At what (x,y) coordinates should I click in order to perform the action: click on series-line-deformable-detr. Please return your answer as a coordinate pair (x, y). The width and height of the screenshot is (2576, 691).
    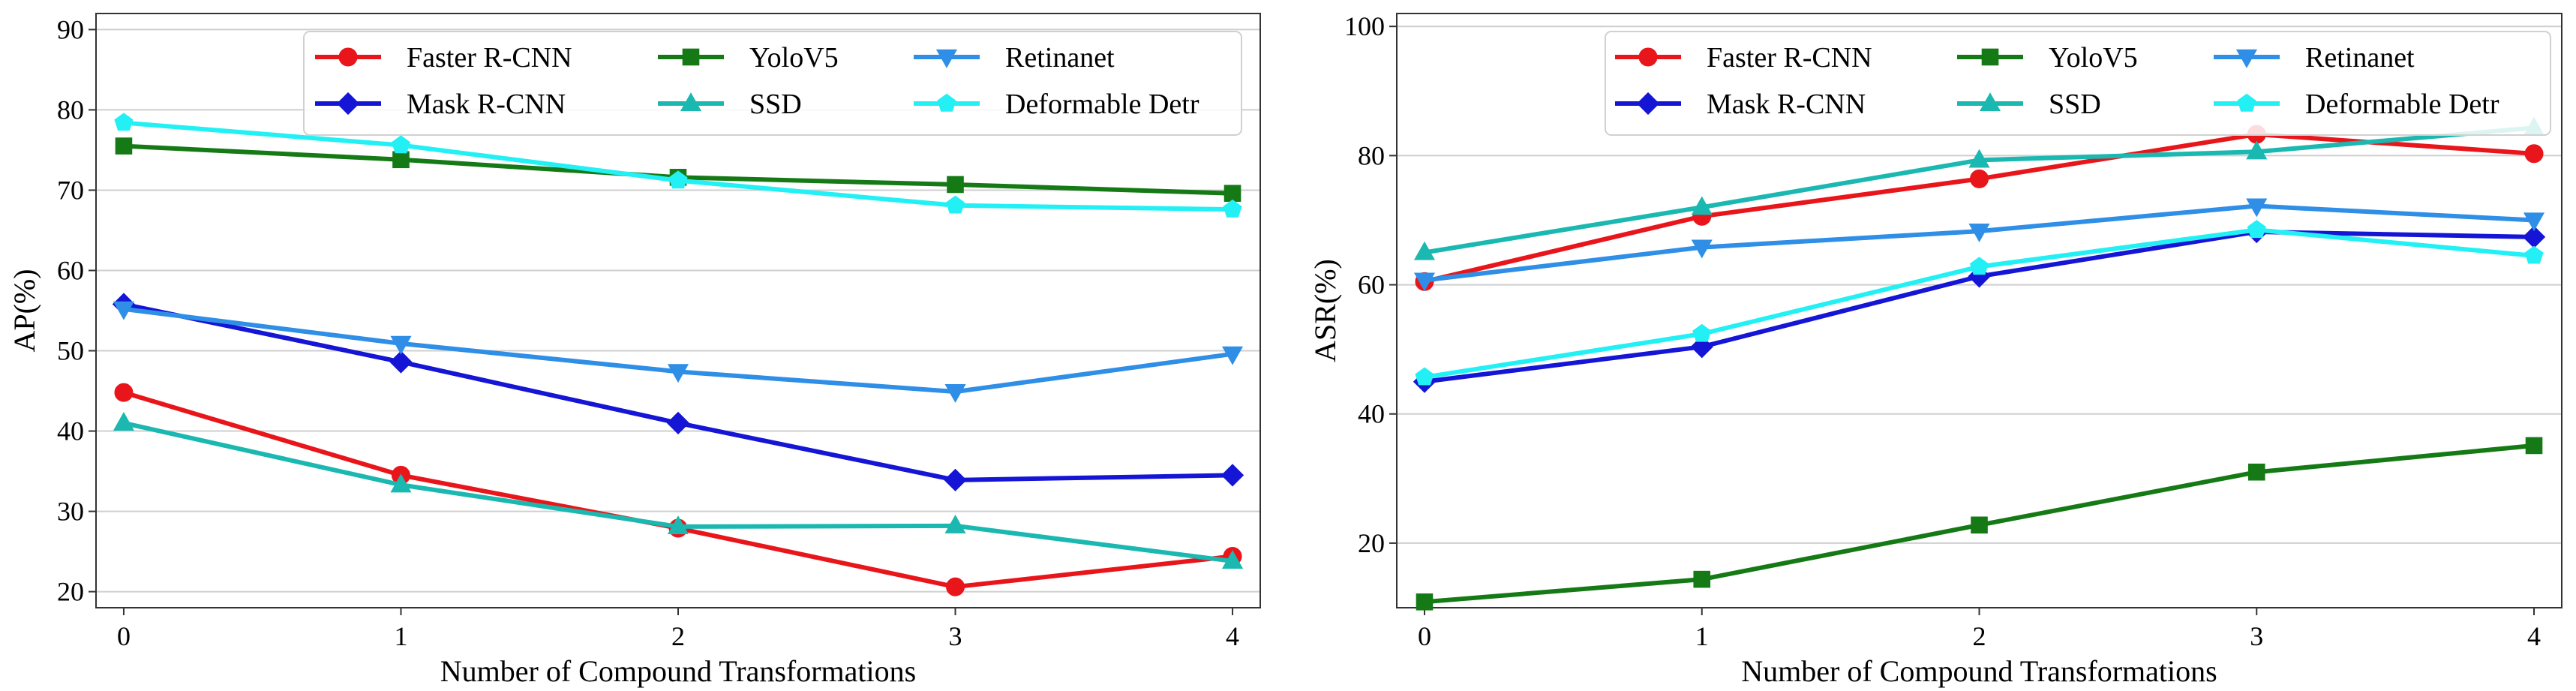
    Looking at the image, I should click on (1979, 303).